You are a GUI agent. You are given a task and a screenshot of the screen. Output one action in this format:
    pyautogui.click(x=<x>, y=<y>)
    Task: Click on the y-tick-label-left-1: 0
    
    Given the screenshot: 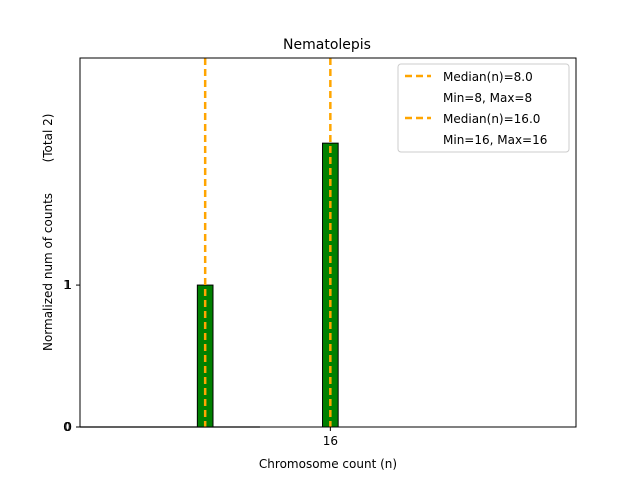 What is the action you would take?
    pyautogui.click(x=67, y=427)
    